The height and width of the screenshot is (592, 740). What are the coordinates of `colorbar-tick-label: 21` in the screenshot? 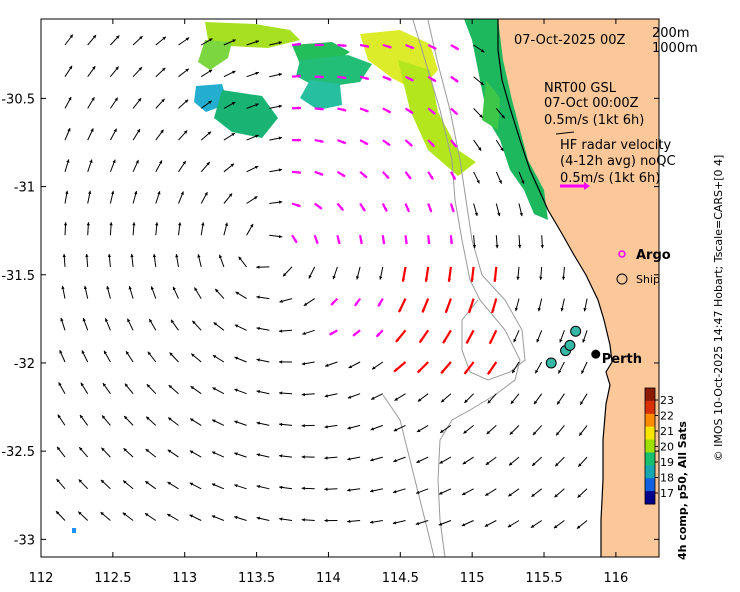 It's located at (667, 431).